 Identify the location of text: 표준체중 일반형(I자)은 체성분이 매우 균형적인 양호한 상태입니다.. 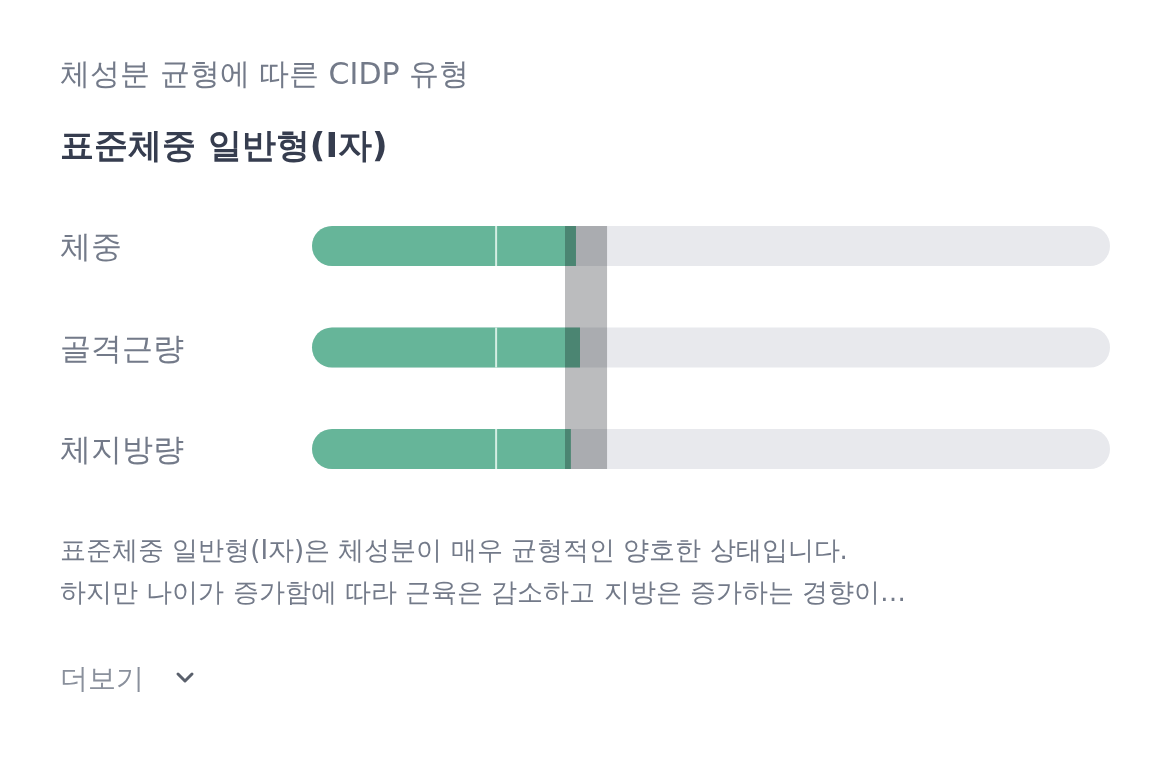
(454, 550).